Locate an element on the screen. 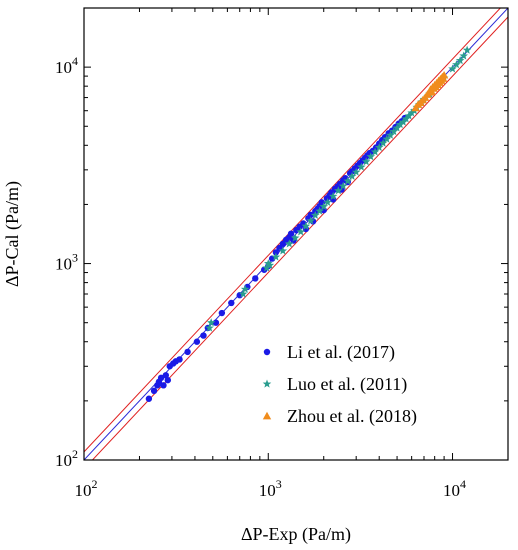  x-tick-label: 10⁴ is located at coordinates (454, 488).